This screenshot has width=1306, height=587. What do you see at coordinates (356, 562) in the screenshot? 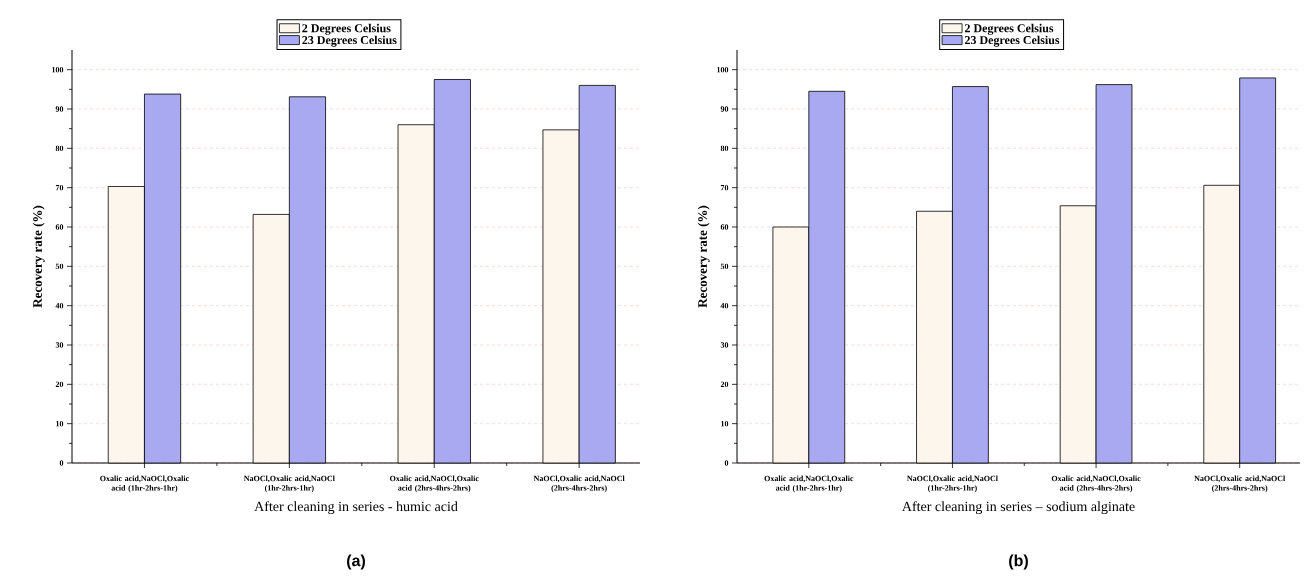
I see `text: (a)` at bounding box center [356, 562].